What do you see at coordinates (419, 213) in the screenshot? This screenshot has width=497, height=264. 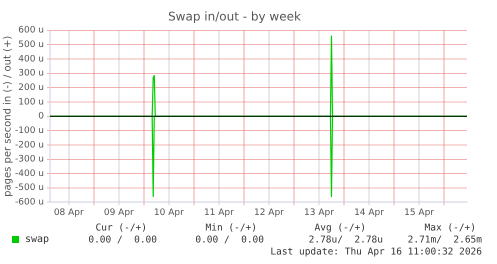 I see `x-tick-label: 15 Apr` at bounding box center [419, 213].